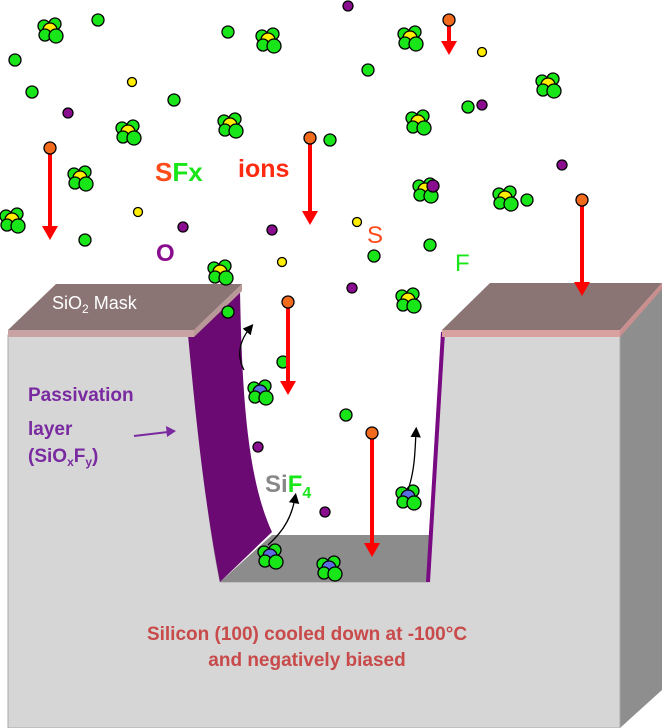  What do you see at coordinates (230, 436) in the screenshot?
I see `passivation-layer-left-wall` at bounding box center [230, 436].